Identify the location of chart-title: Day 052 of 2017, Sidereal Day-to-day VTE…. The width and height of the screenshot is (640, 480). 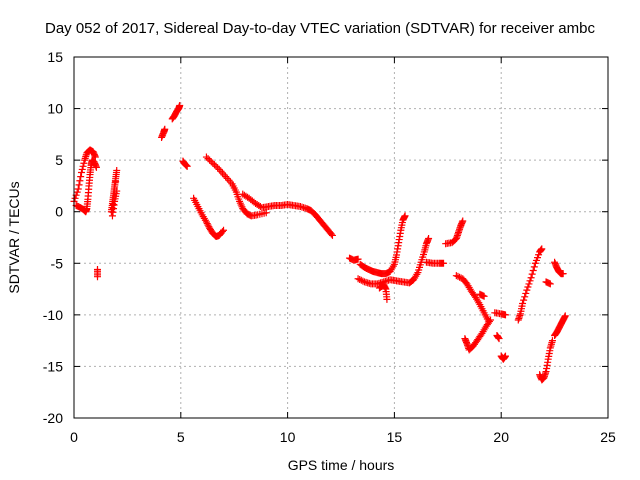
(320, 28).